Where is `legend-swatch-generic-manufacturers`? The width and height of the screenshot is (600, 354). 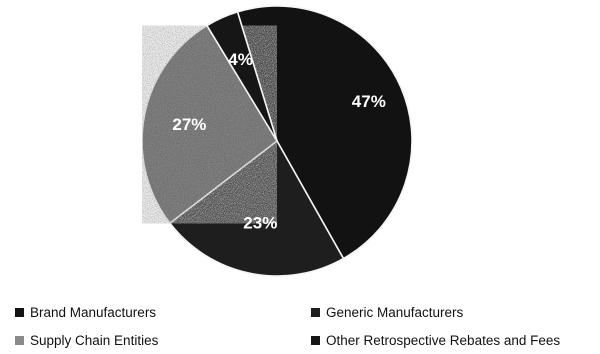 legend-swatch-generic-manufacturers is located at coordinates (315, 312).